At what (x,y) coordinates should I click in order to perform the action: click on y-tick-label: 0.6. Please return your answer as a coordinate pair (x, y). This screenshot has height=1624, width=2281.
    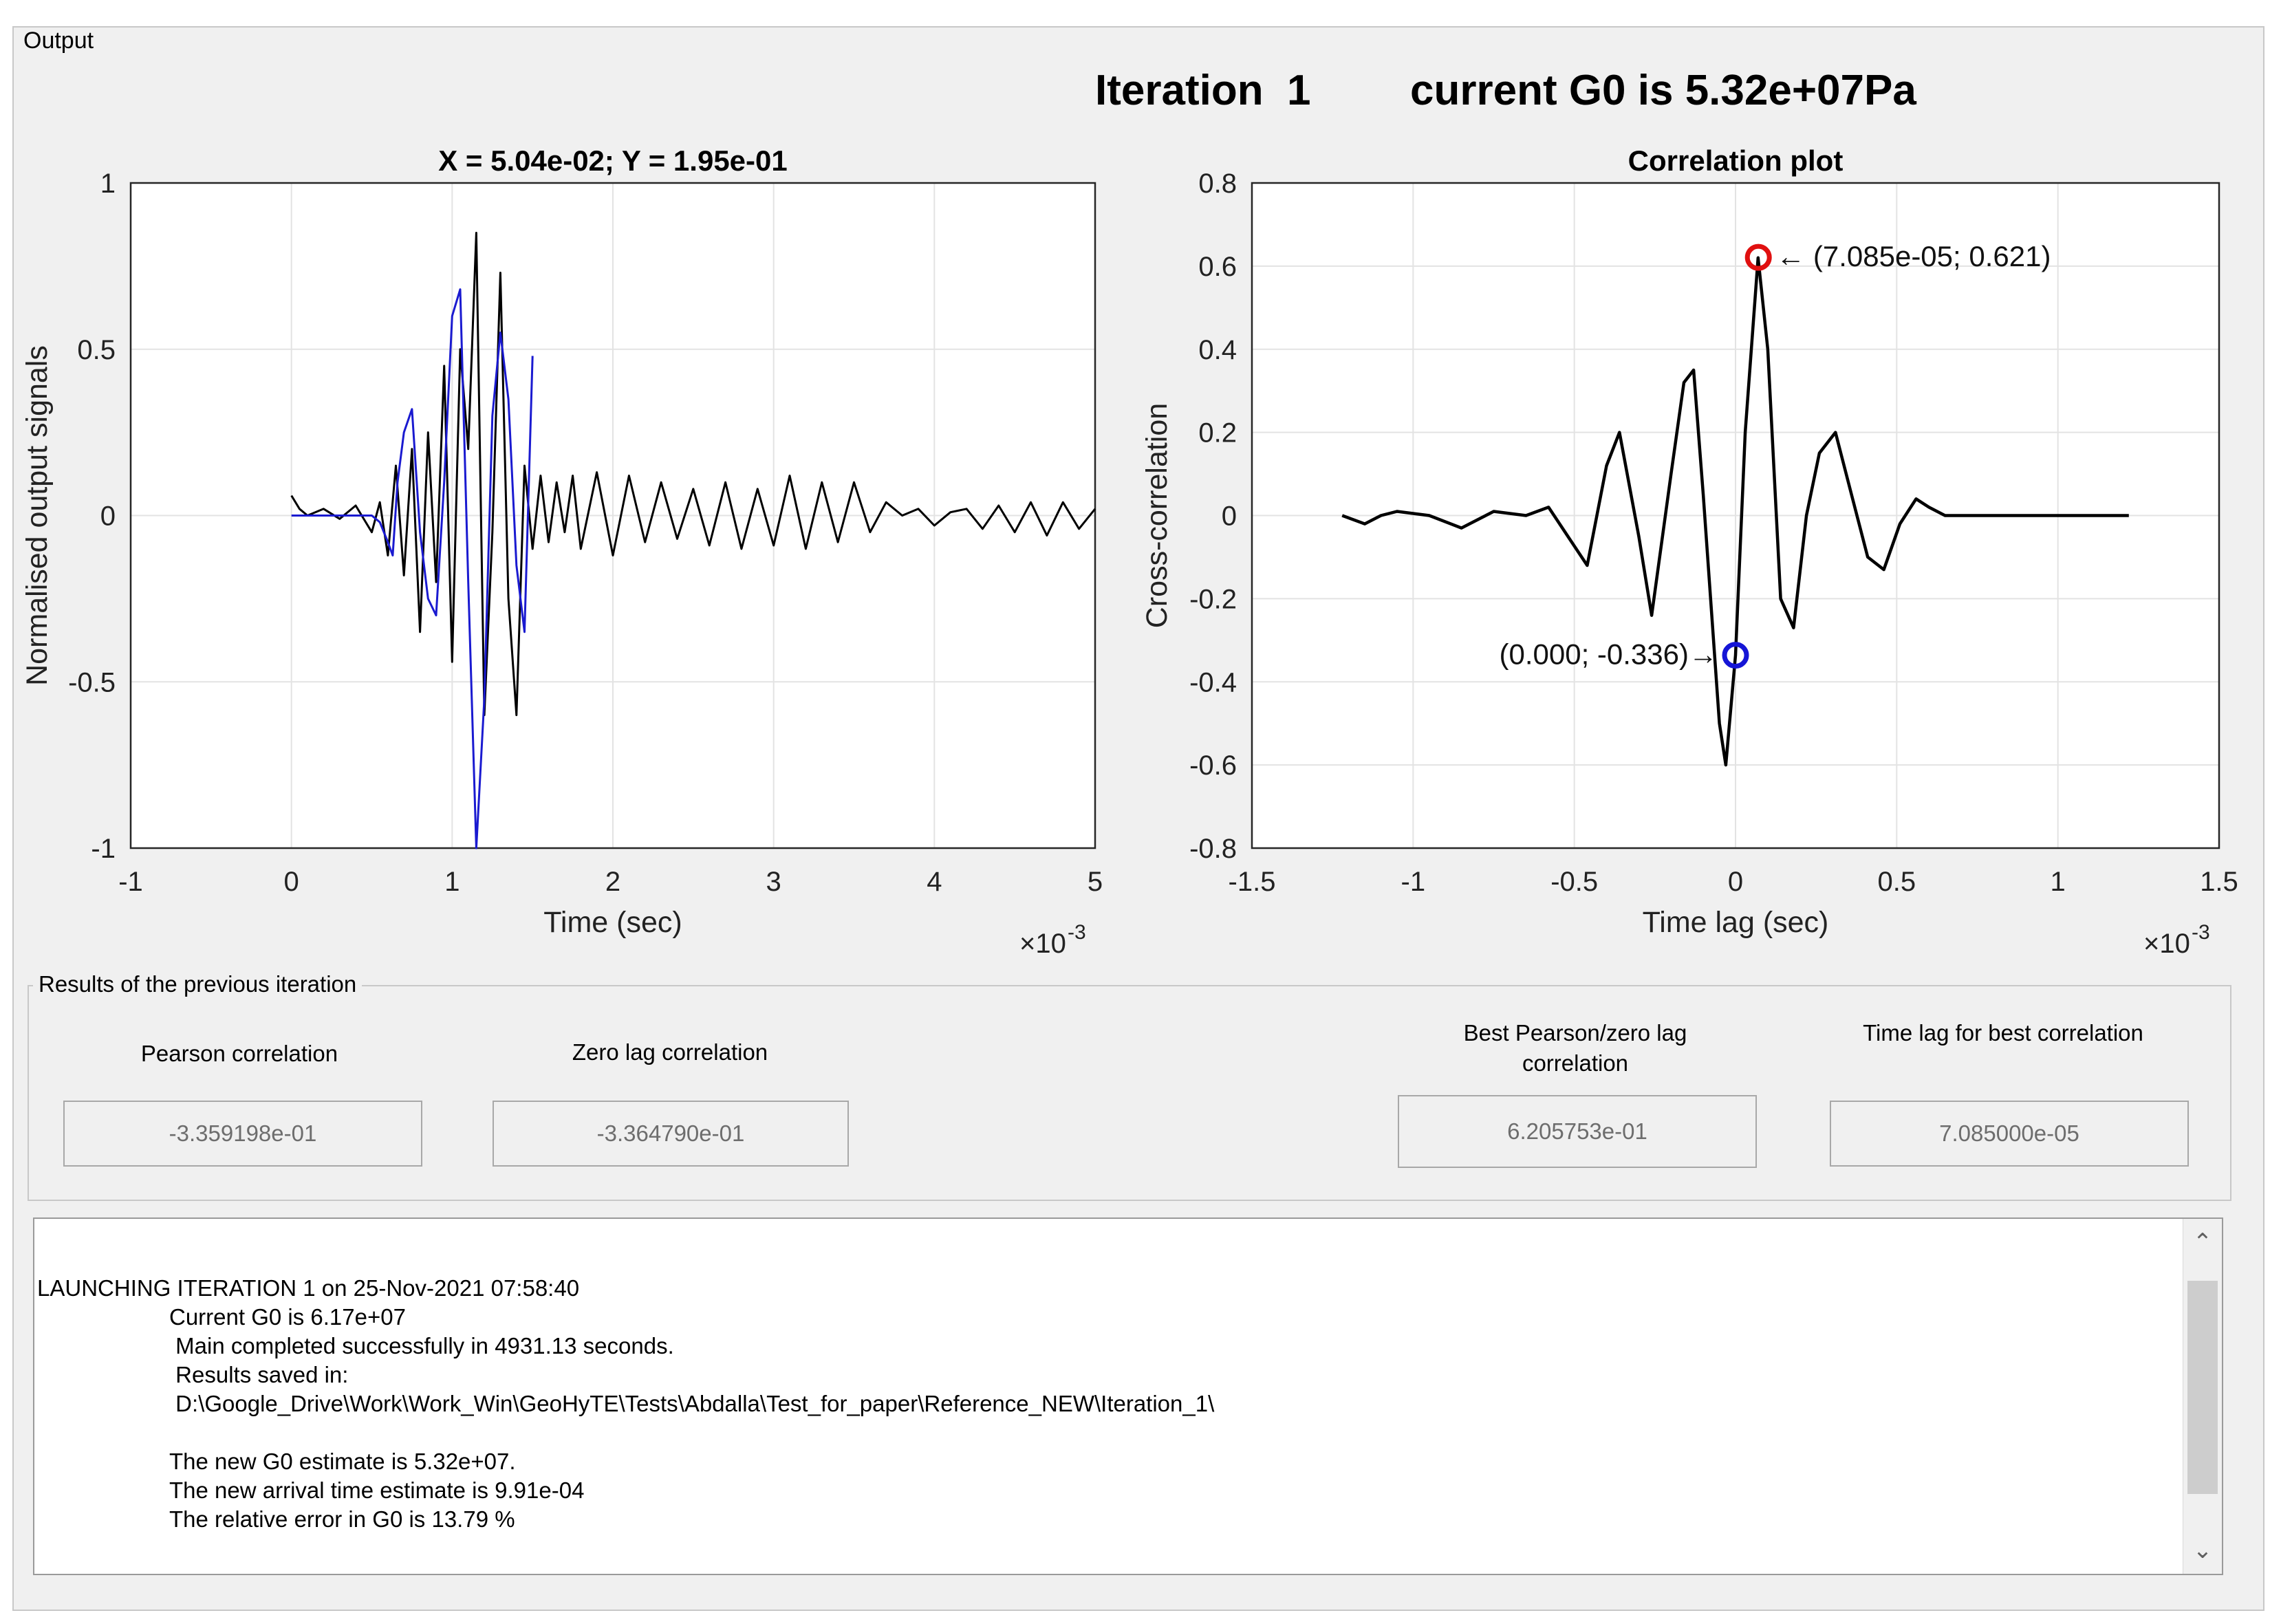
    Looking at the image, I should click on (1217, 267).